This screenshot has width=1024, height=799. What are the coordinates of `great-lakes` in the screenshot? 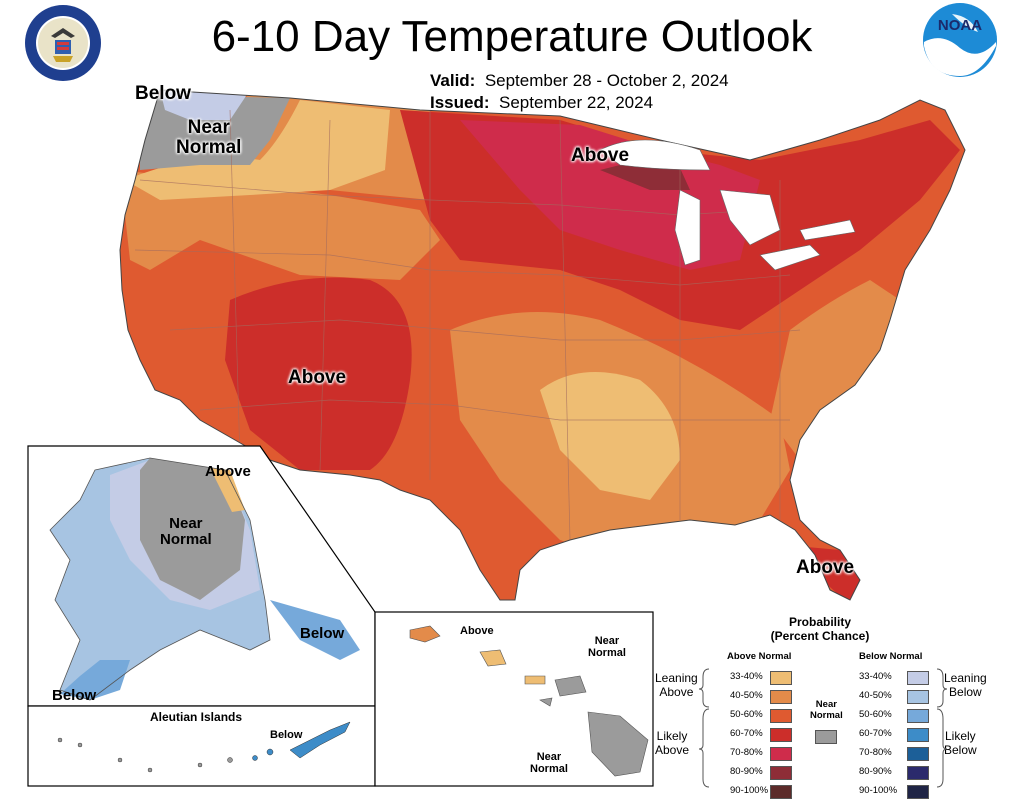 It's located at (727, 205).